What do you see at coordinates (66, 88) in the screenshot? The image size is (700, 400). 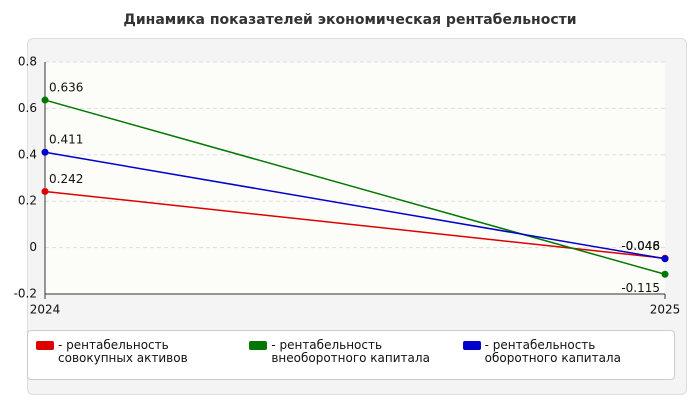 I see `data-label: 0.636` at bounding box center [66, 88].